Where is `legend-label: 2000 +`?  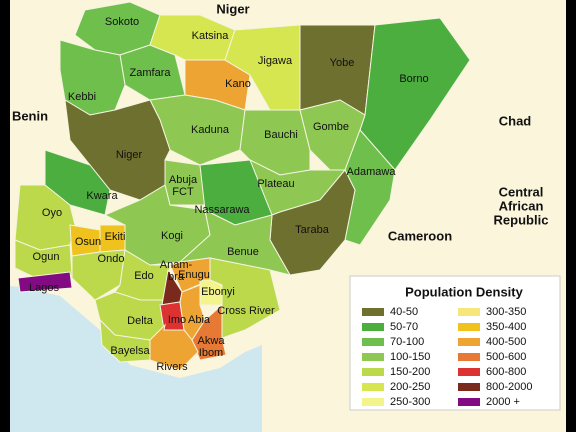 legend-label: 2000 + is located at coordinates (503, 402).